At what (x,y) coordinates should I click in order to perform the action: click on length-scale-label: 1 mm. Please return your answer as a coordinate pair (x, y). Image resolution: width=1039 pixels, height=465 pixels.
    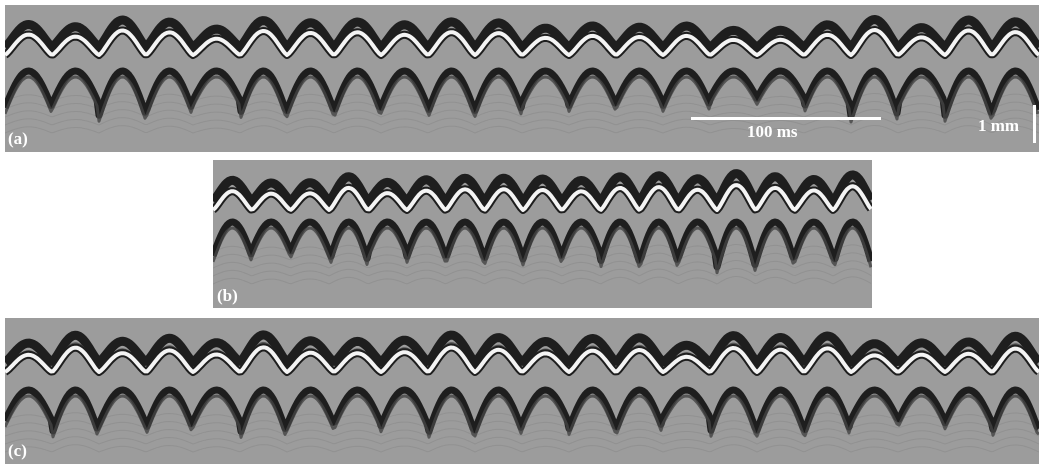
    Looking at the image, I should click on (999, 125).